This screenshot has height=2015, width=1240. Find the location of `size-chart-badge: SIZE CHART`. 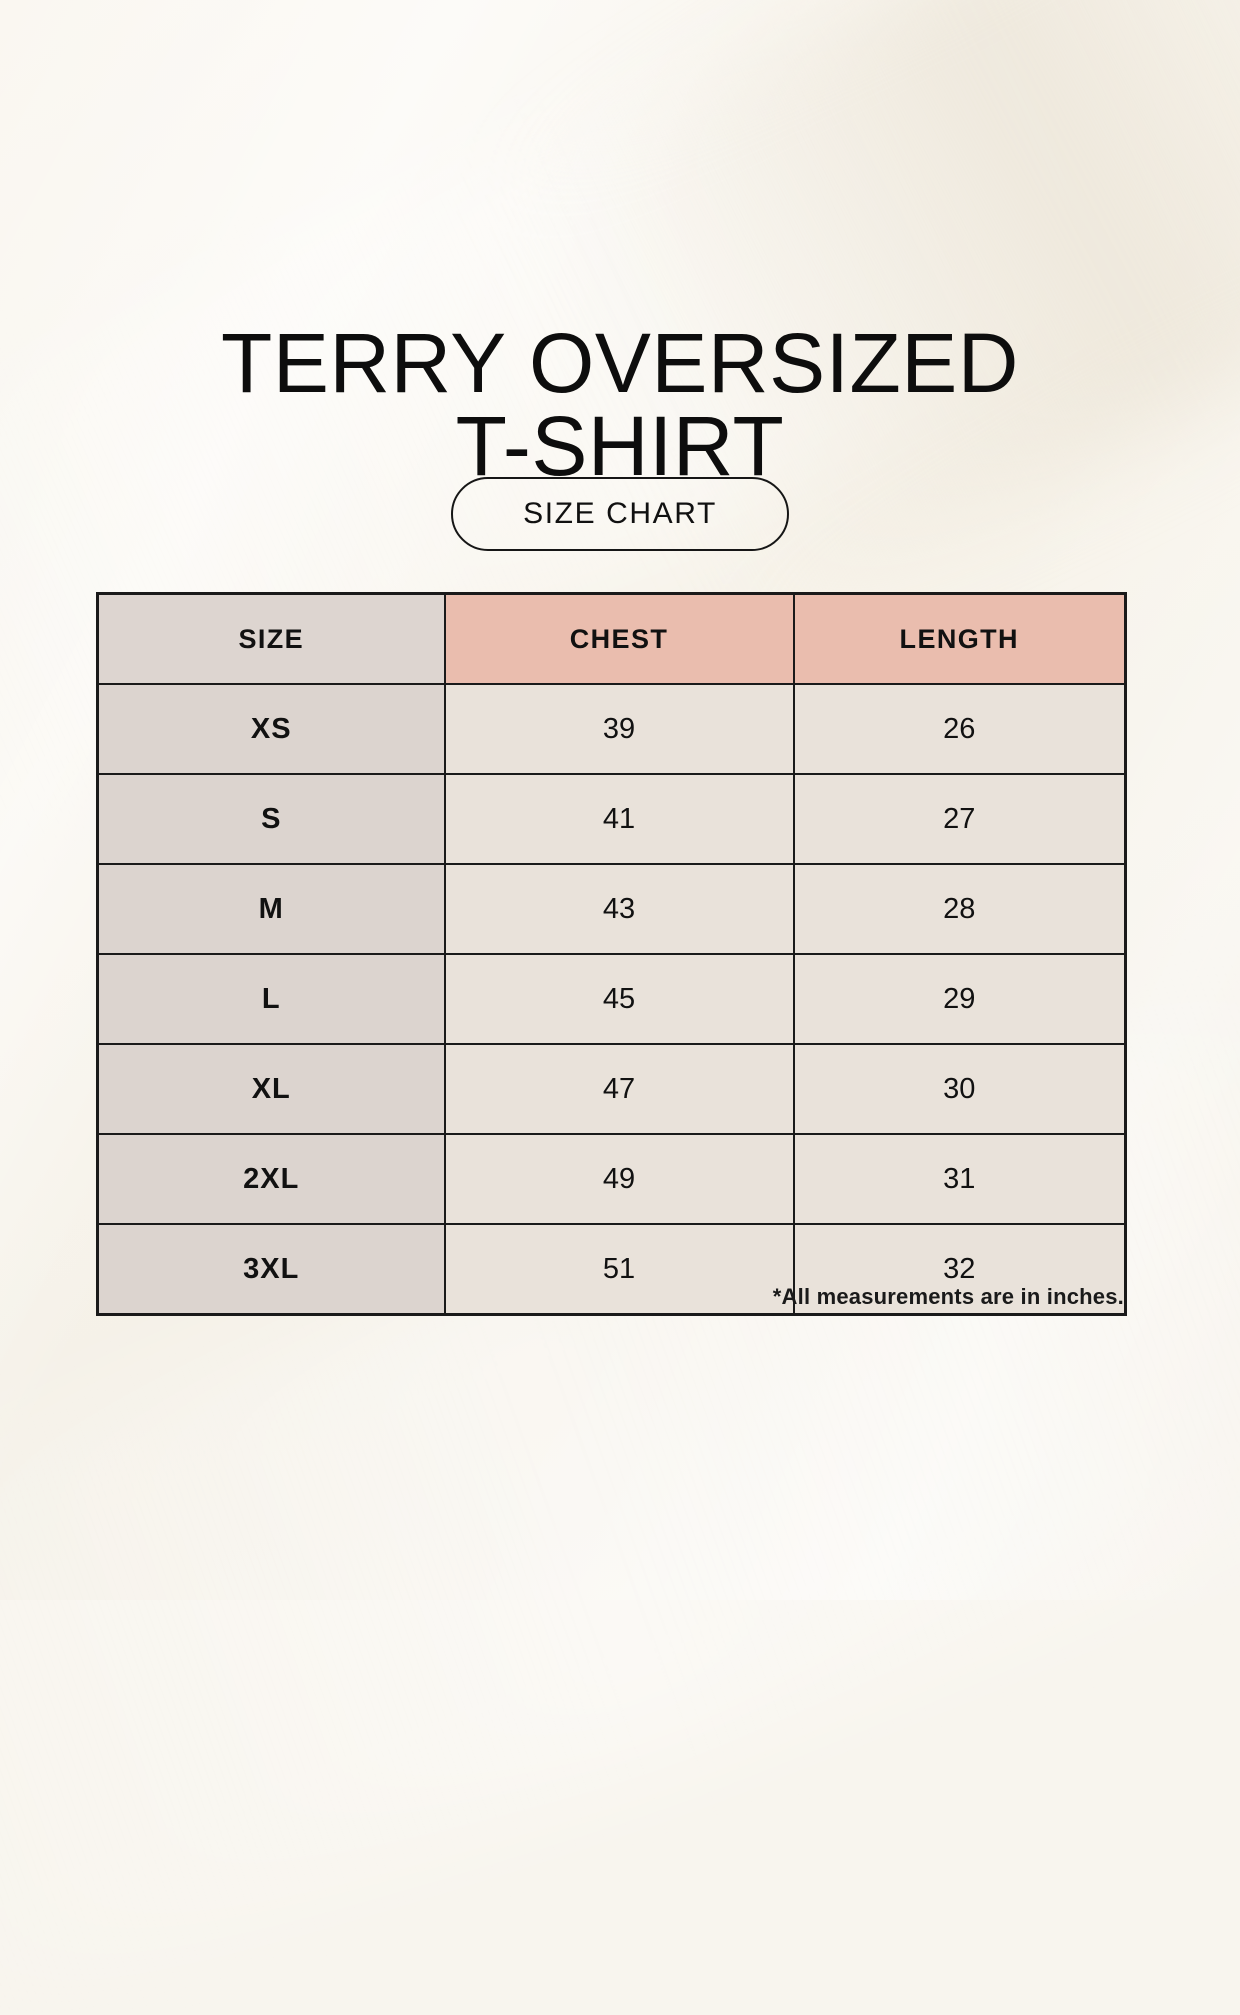

size-chart-badge: SIZE CHART is located at coordinates (620, 514).